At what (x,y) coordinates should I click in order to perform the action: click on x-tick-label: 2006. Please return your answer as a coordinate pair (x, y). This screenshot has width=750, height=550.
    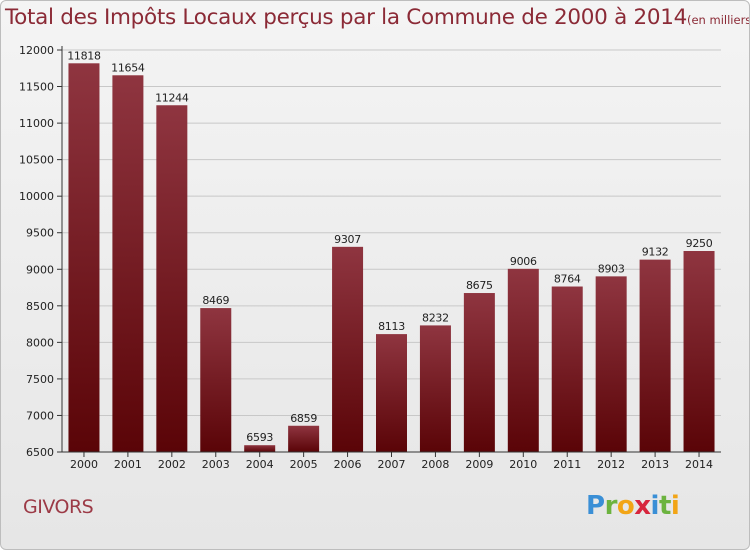
    Looking at the image, I should click on (348, 464).